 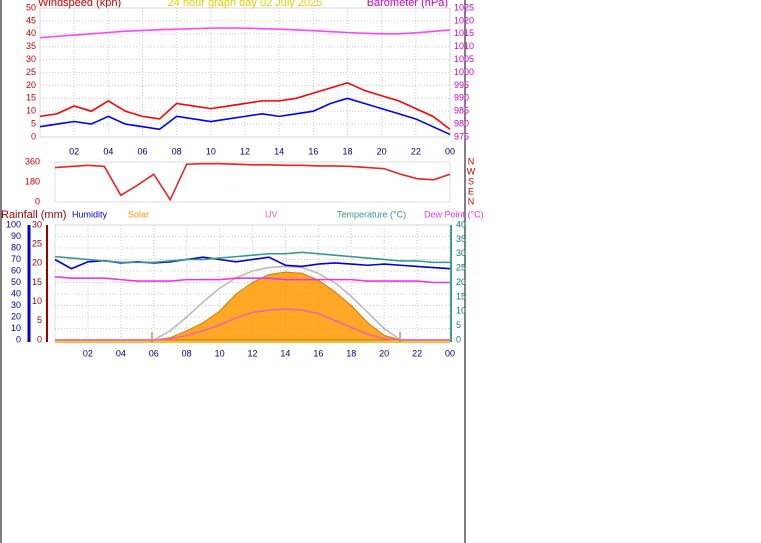 I want to click on y-tick-label: 5, so click(x=33, y=123).